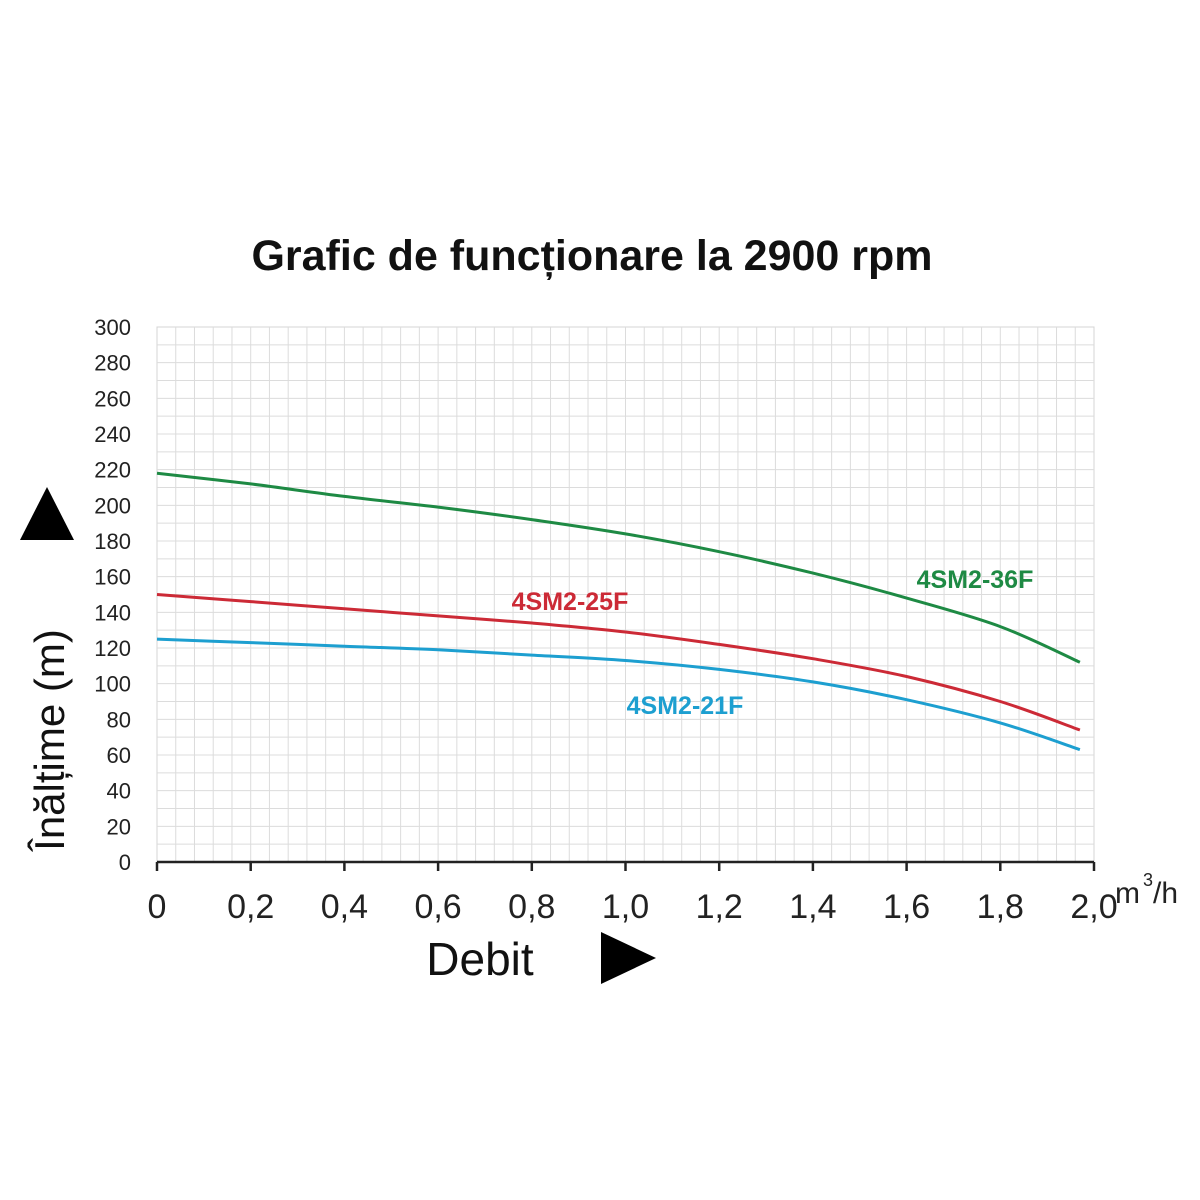 The height and width of the screenshot is (1200, 1200). Describe the element at coordinates (250, 907) in the screenshot. I see `x-tick-label: 0,2` at that location.